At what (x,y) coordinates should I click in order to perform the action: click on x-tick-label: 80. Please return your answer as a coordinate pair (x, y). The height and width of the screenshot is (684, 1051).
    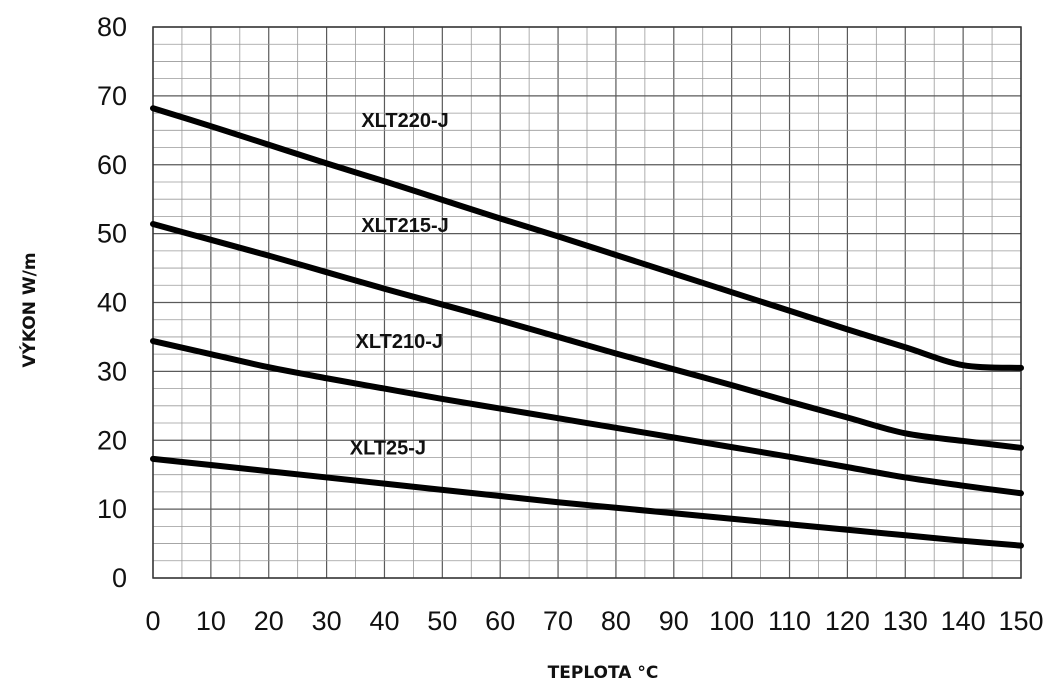
    Looking at the image, I should click on (616, 621).